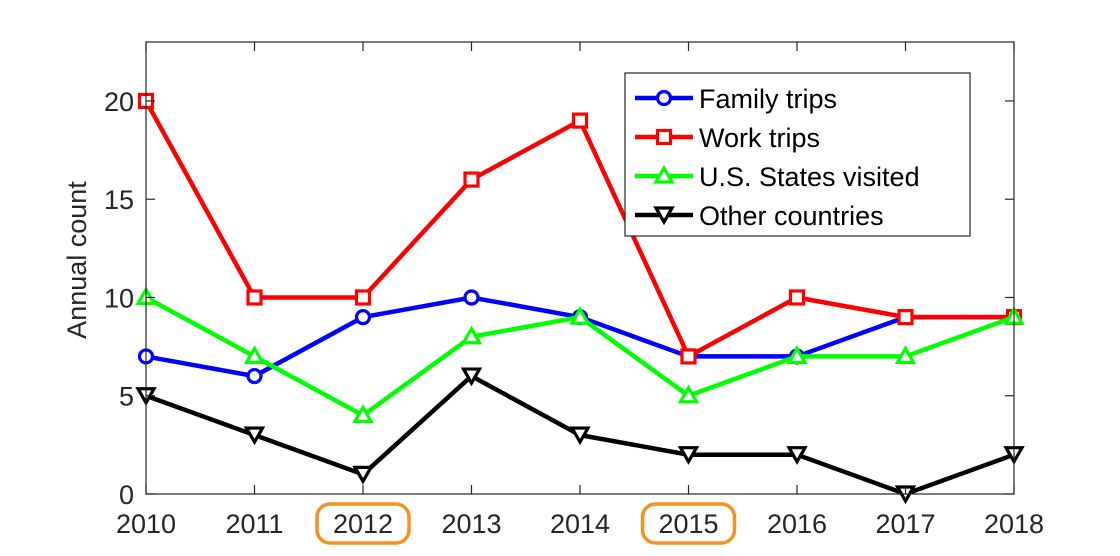  Describe the element at coordinates (119, 298) in the screenshot. I see `y-tick-label: 10` at that location.